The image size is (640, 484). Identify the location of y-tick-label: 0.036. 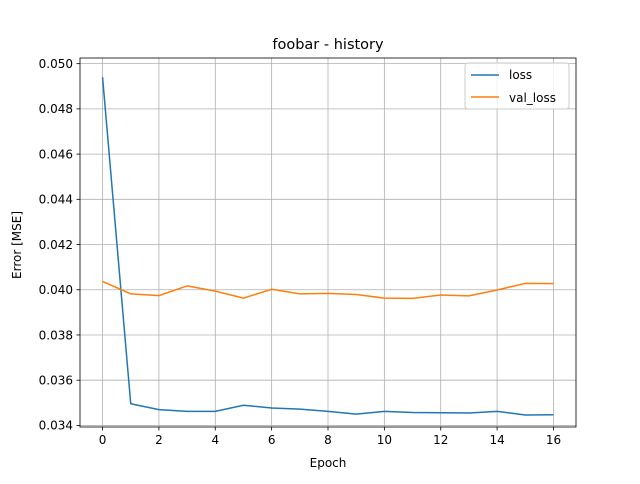
(56, 380).